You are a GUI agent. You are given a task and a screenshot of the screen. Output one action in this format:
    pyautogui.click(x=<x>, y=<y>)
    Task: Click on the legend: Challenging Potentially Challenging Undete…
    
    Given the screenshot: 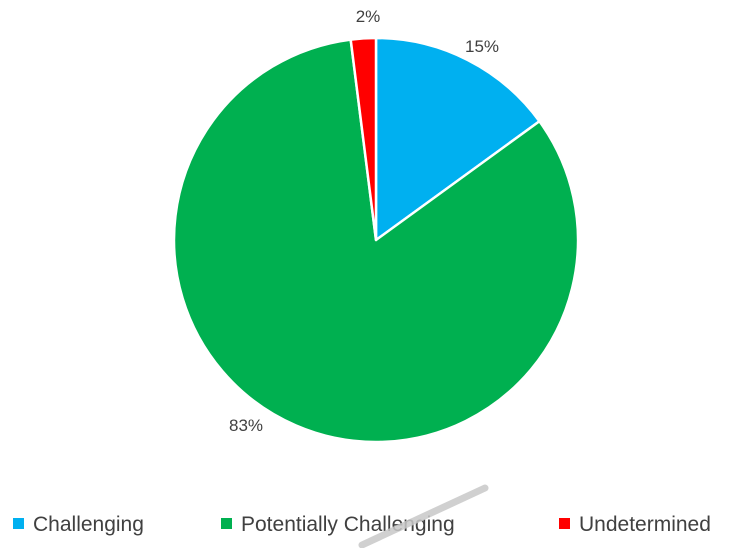 What is the action you would take?
    pyautogui.click(x=362, y=524)
    